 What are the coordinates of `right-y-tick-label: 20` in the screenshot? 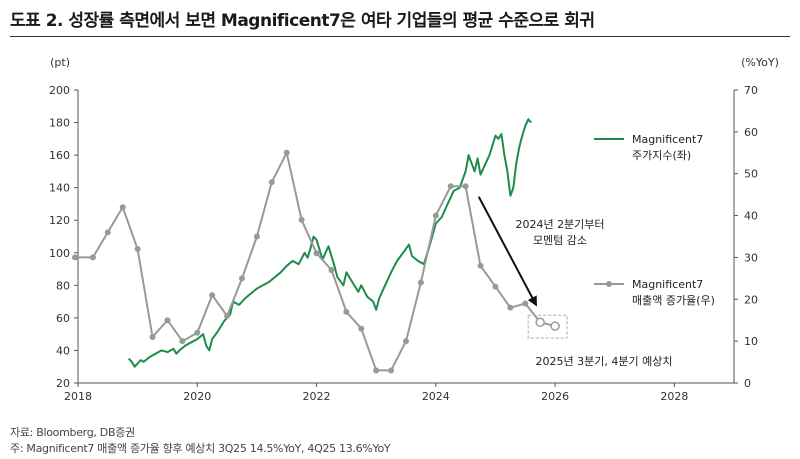 It's located at (751, 299).